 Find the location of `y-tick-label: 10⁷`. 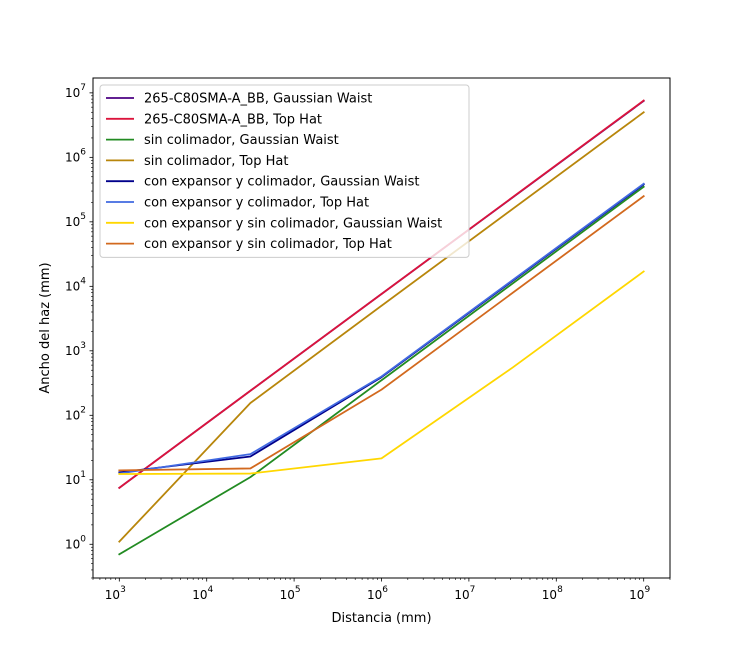

y-tick-label: 10⁷ is located at coordinates (75, 91).